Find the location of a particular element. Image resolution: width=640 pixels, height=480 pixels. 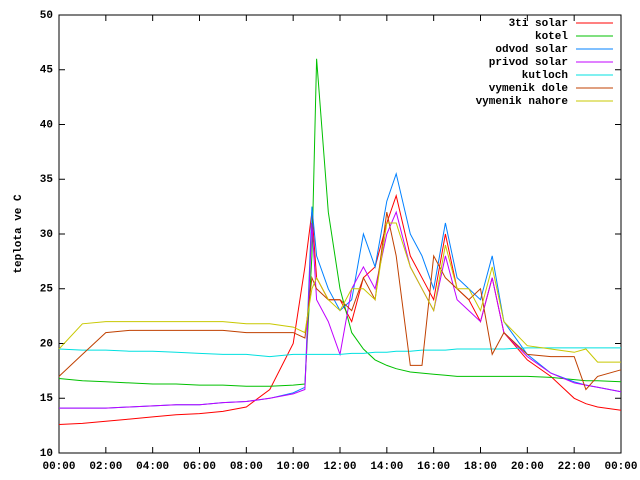

y-axis-label: teplota ve C is located at coordinates (19, 234).